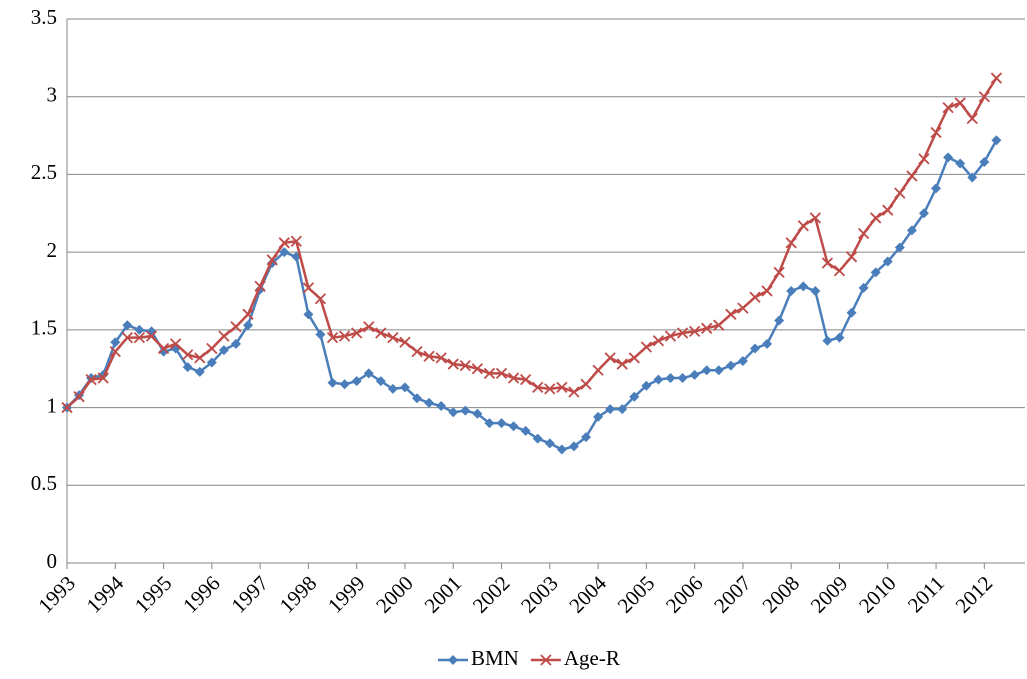 Image resolution: width=1027 pixels, height=679 pixels. I want to click on x-tick-label: 1997, so click(249, 594).